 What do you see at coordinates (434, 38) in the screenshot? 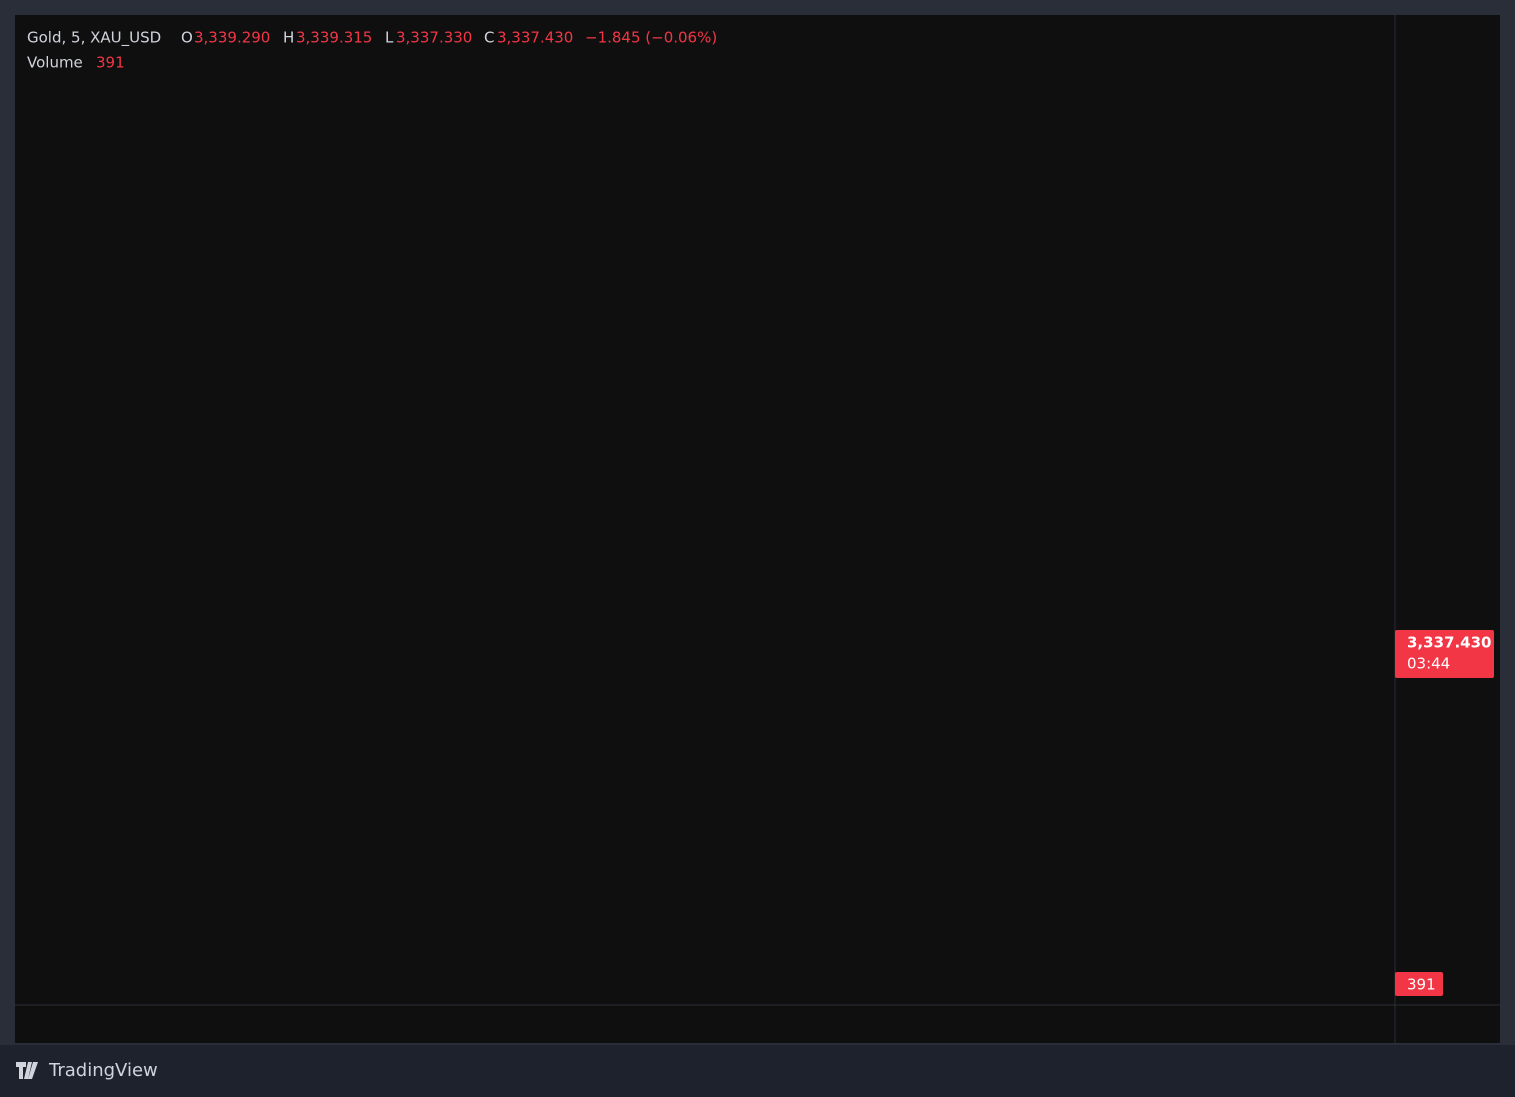
I see `low-value: 3,337.330` at bounding box center [434, 38].